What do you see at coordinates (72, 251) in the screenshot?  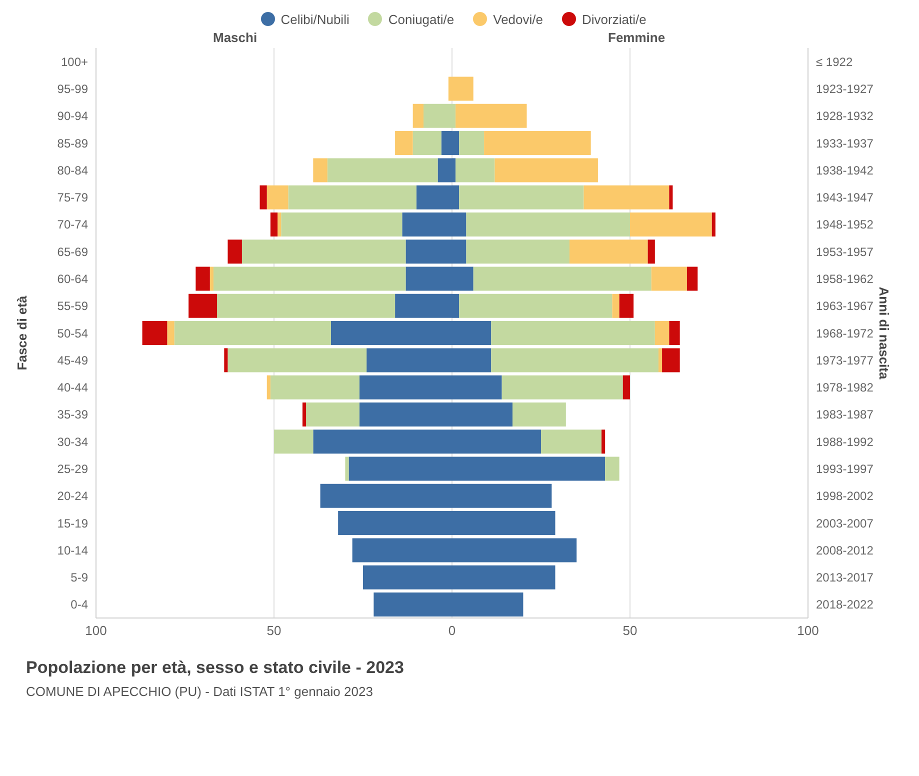 I see `y-tick-label: 65-69` at bounding box center [72, 251].